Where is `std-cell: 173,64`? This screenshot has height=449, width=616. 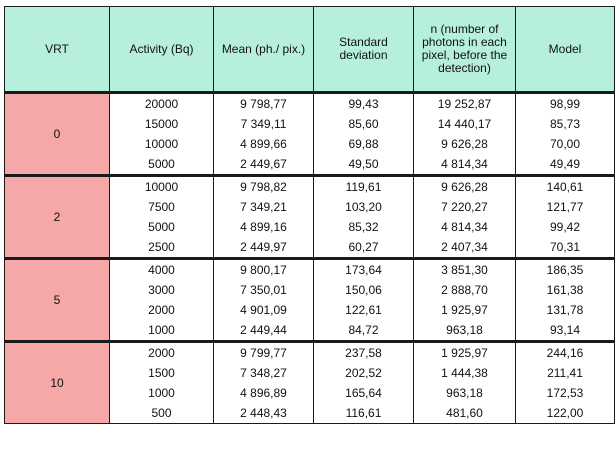 std-cell: 173,64 is located at coordinates (363, 268).